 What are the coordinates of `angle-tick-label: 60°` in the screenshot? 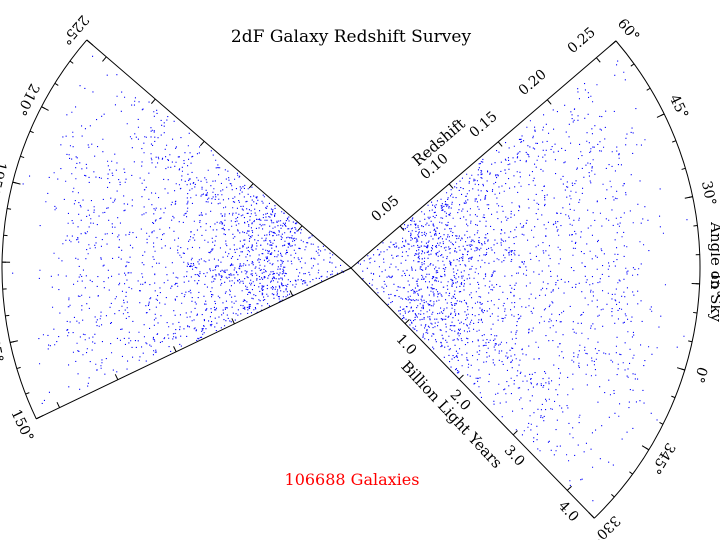 It's located at (628, 30).